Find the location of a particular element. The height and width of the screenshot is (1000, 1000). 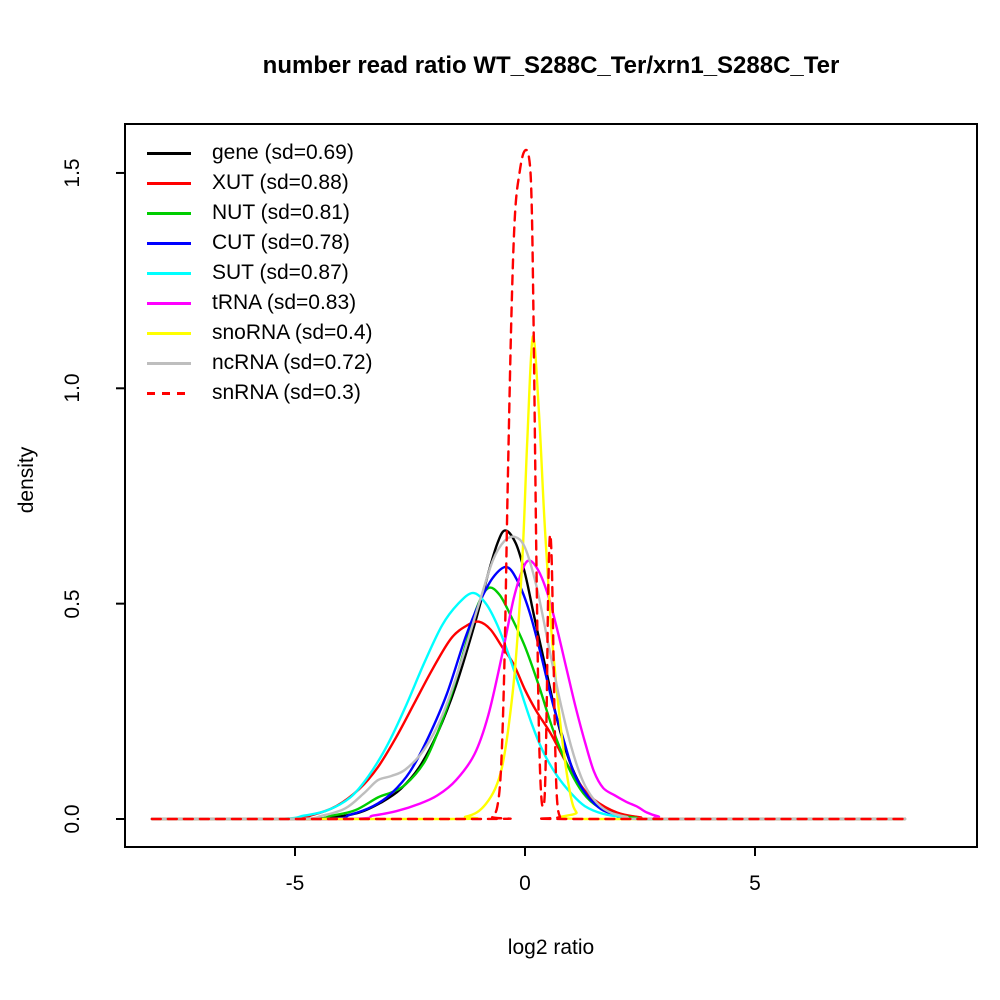

legend-key-line-snRNA is located at coordinates (169, 393).